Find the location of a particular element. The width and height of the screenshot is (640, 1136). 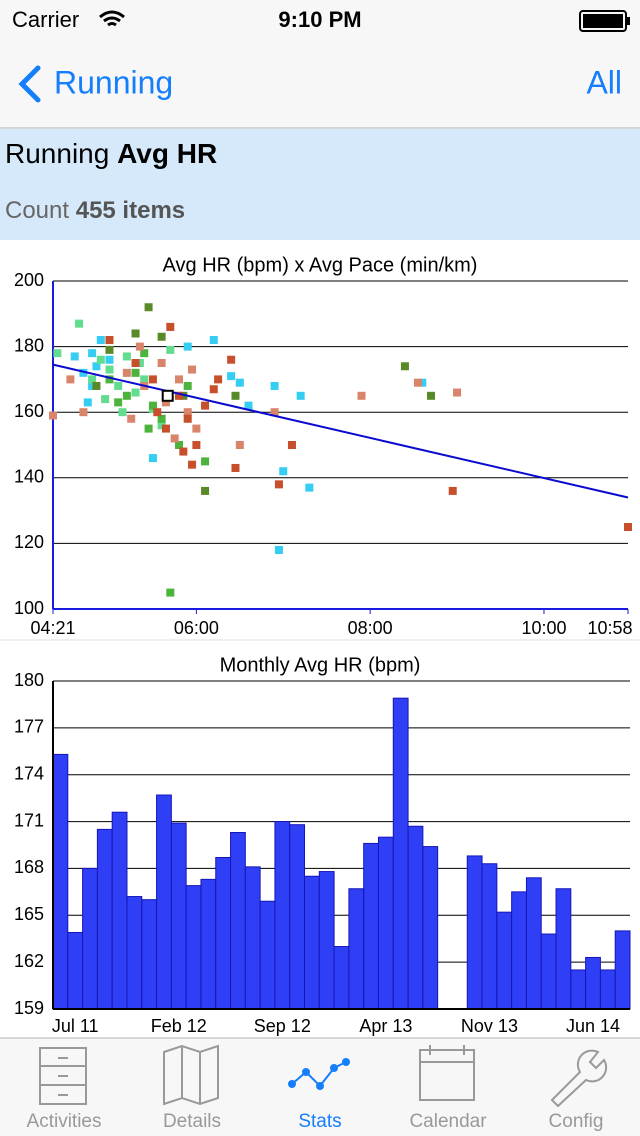

battery is located at coordinates (603, 21).